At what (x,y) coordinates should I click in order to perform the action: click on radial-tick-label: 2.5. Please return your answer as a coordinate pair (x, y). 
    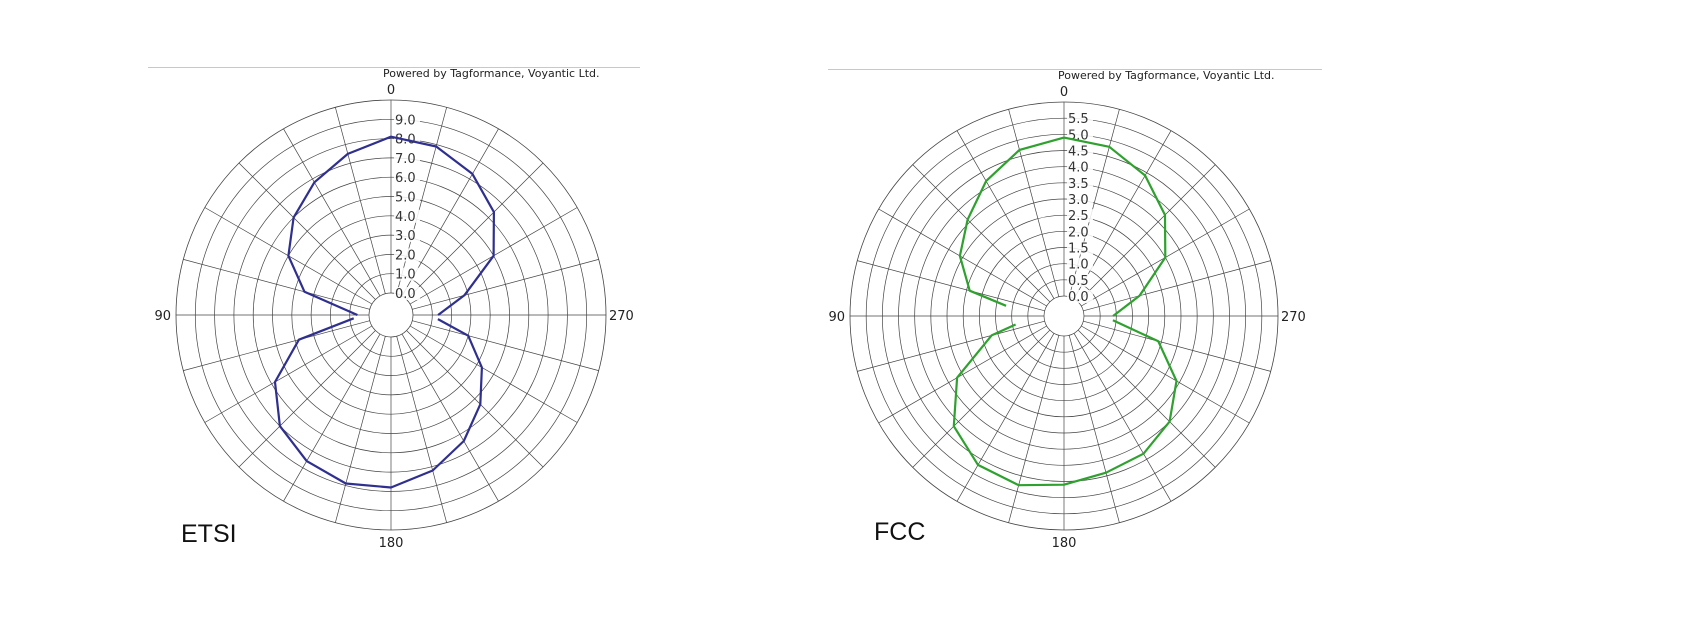
    Looking at the image, I should click on (1078, 216).